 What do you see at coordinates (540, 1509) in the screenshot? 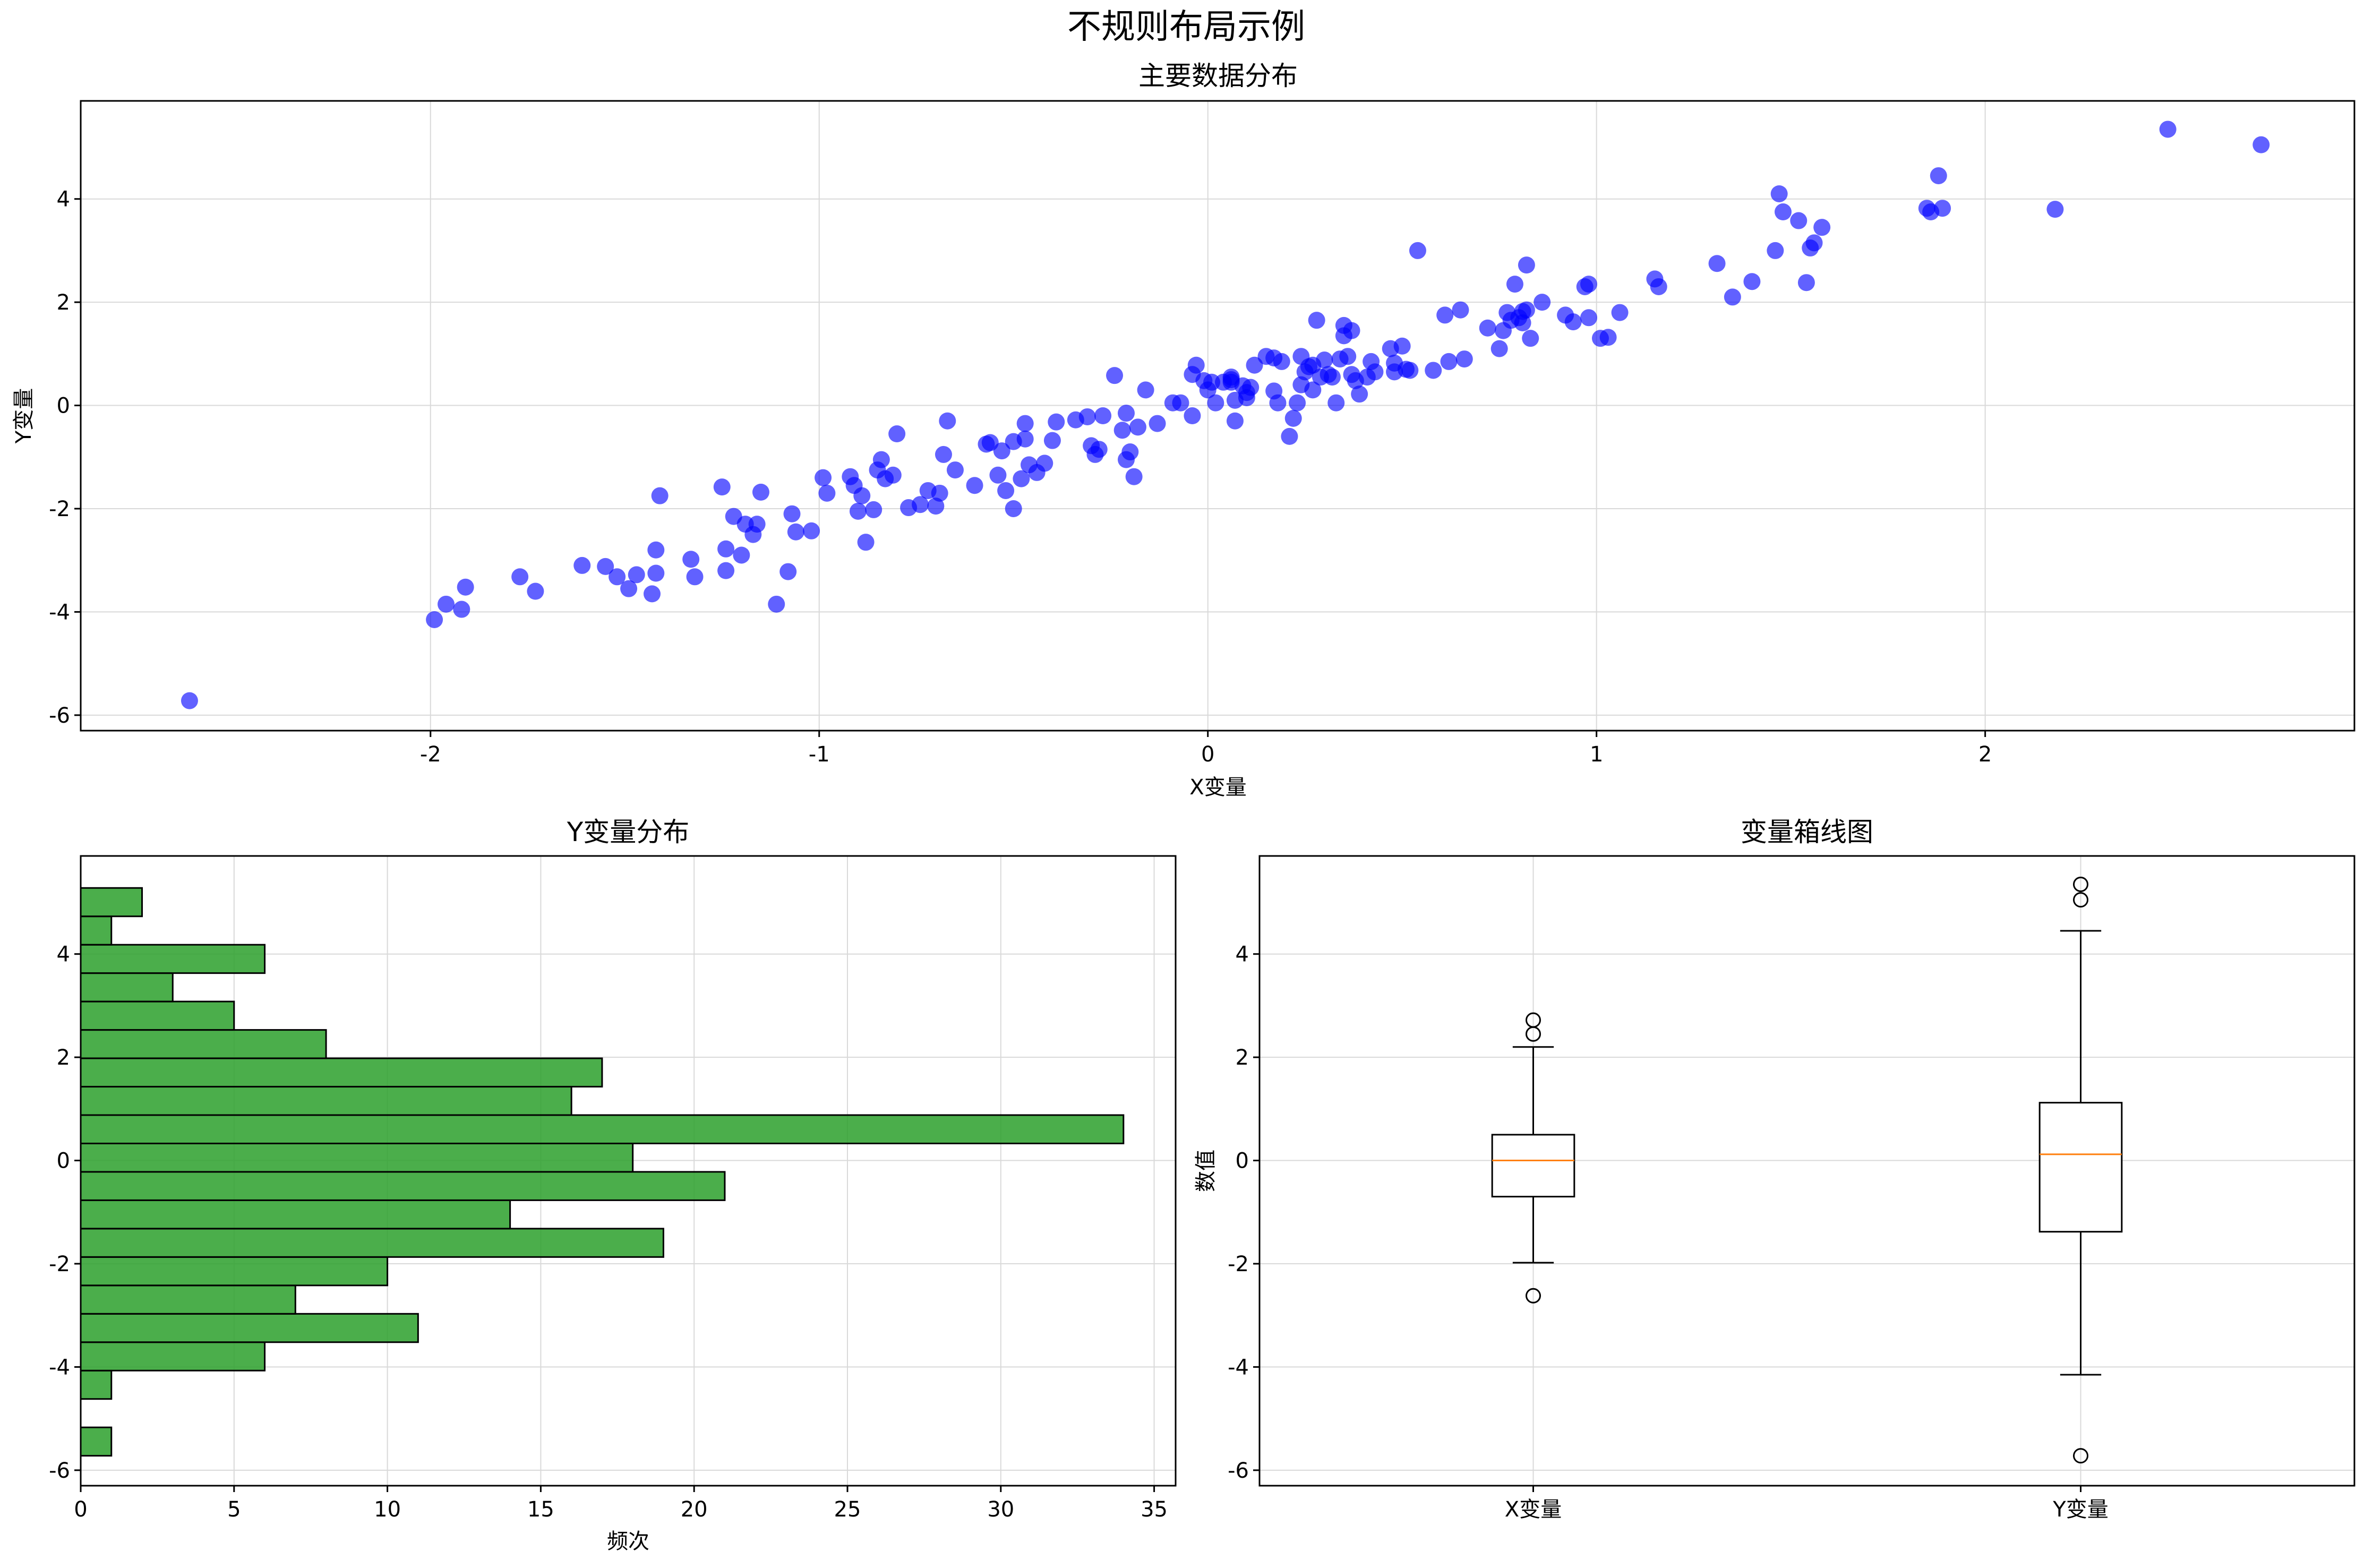
I see `x-tick-label: 15` at bounding box center [540, 1509].